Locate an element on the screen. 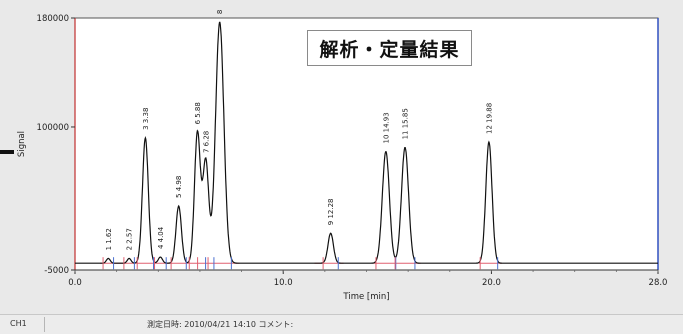 The height and width of the screenshot is (334, 683). result-title-box: 解析・定量結果 is located at coordinates (389, 48).